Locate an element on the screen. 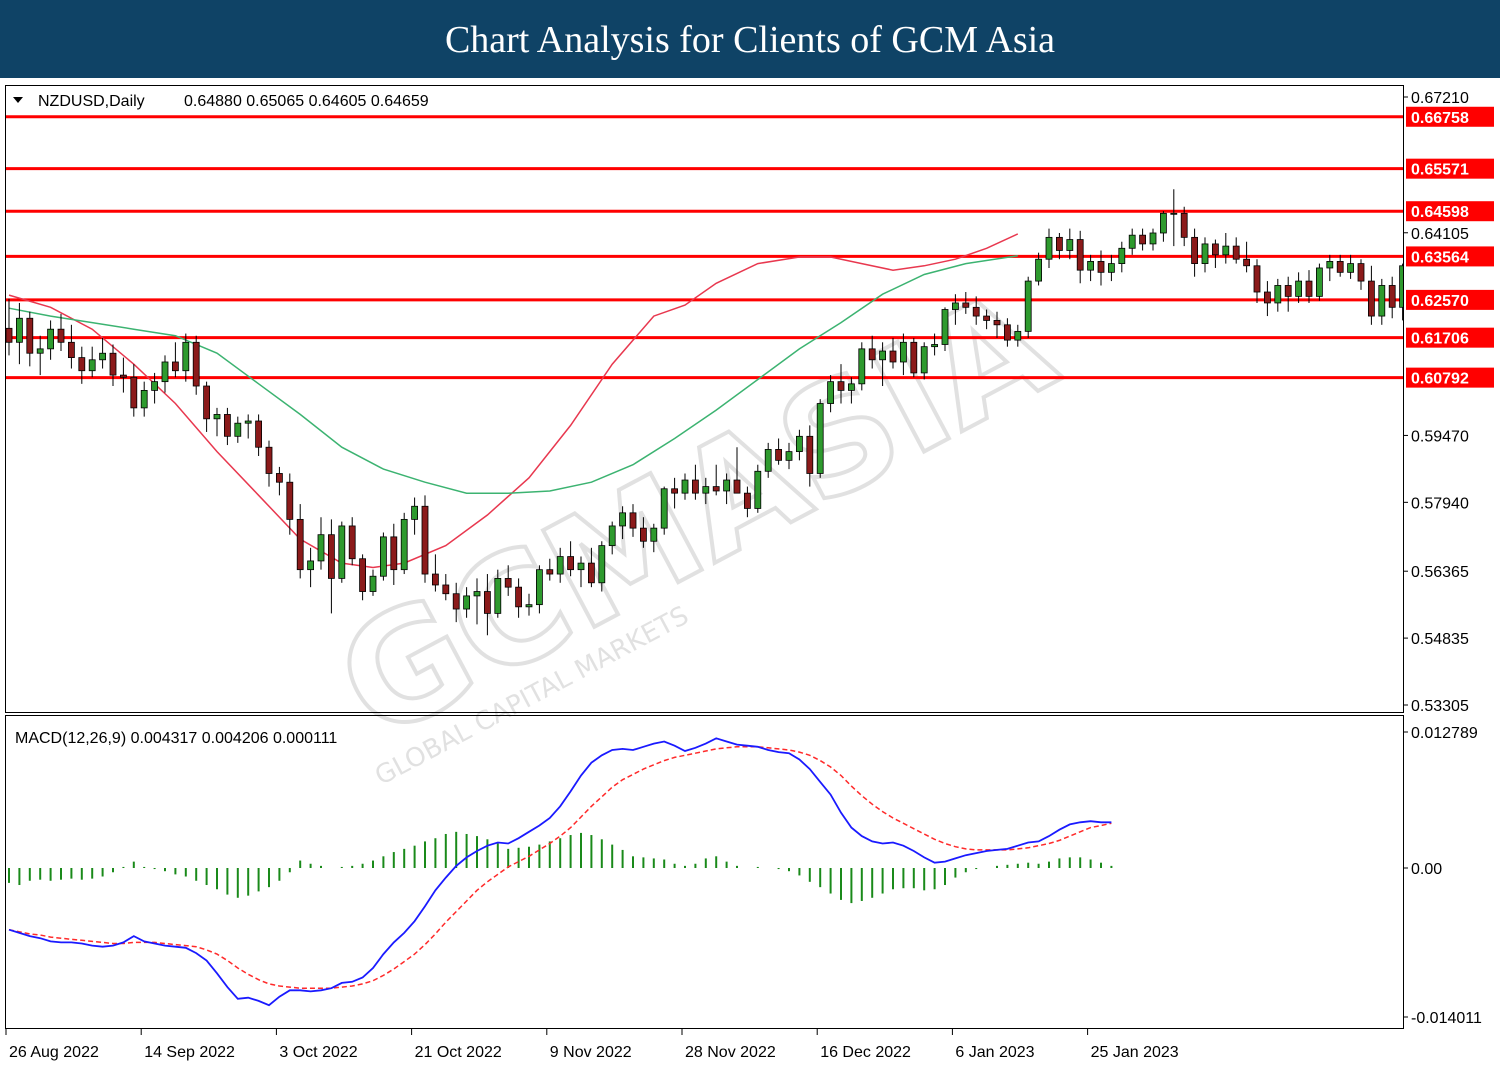 This screenshot has width=1500, height=1071. level-label: 0.62570 is located at coordinates (1440, 301).